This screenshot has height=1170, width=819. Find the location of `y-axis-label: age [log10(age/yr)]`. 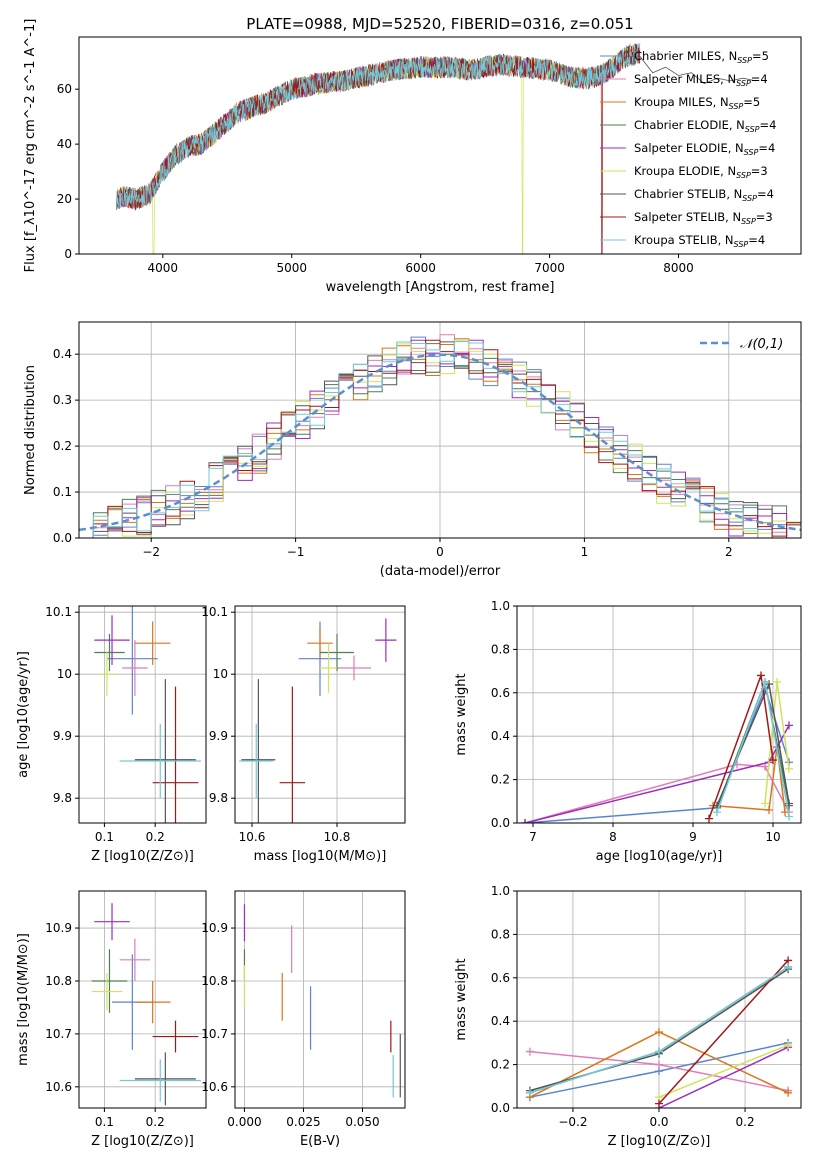

y-axis-label: age [log10(age/yr)] is located at coordinates (23, 714).